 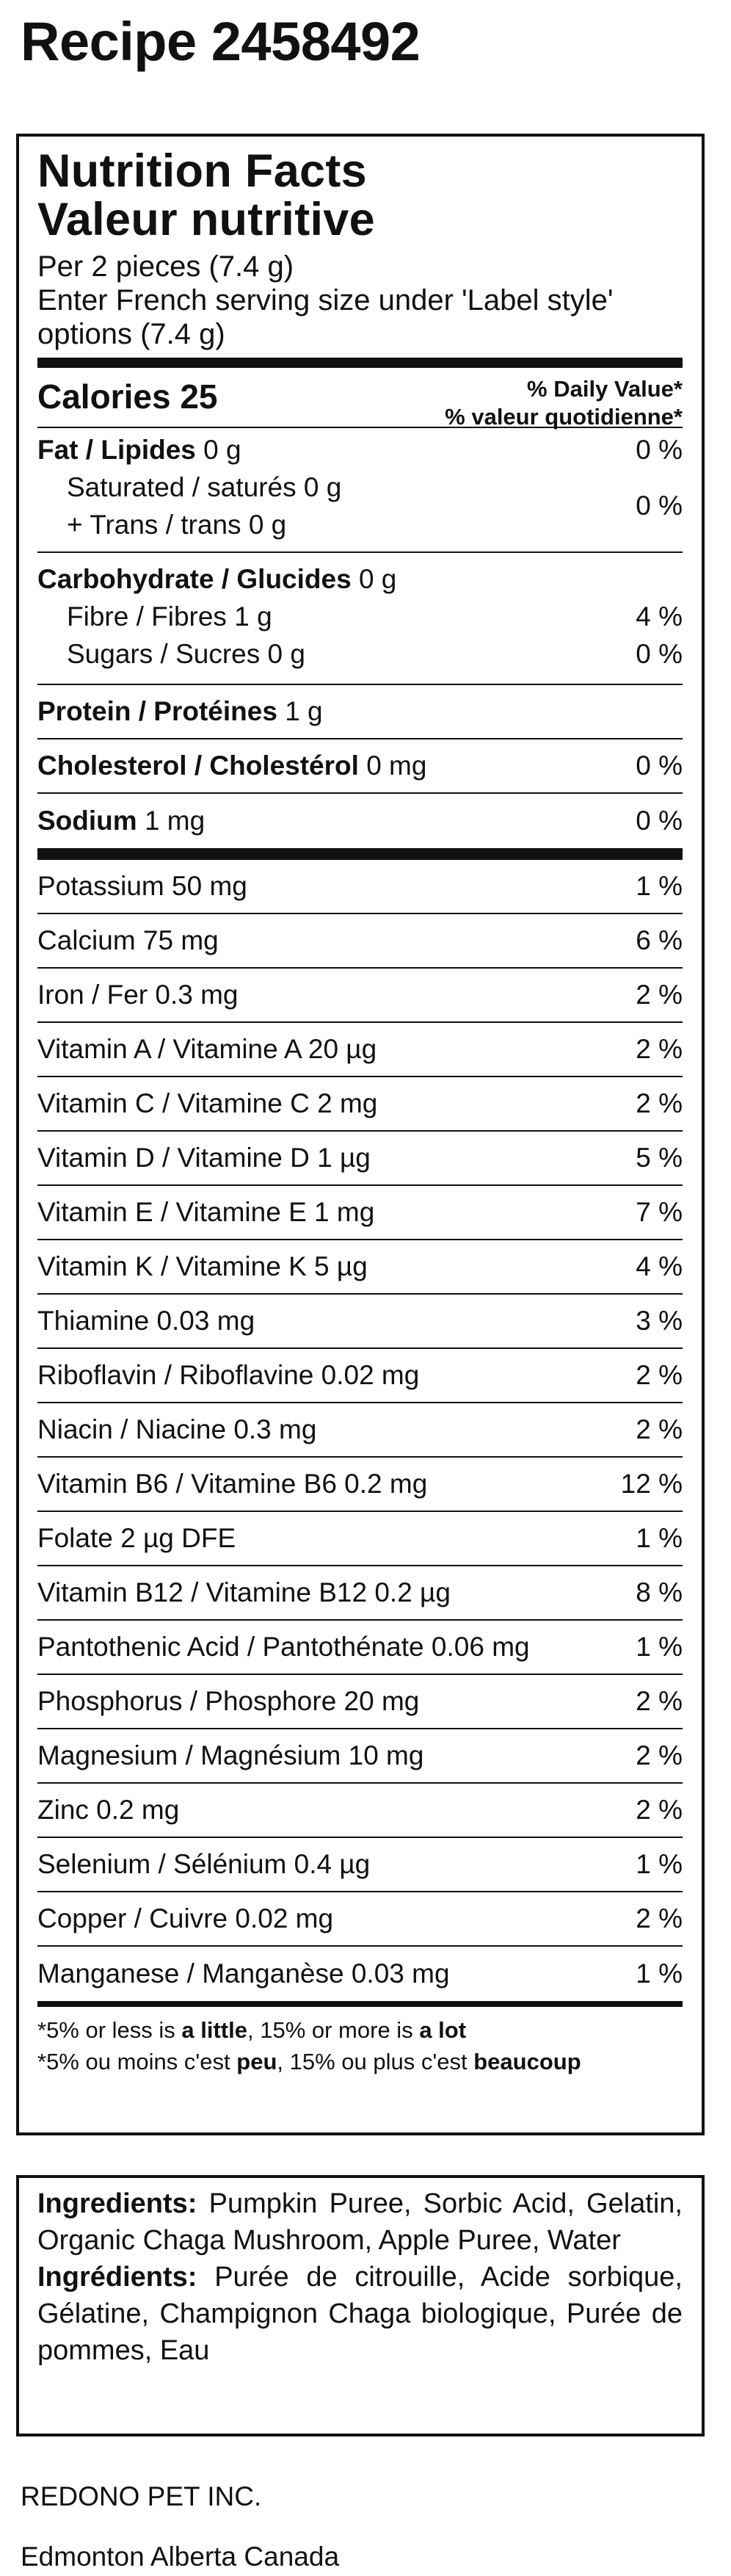 I want to click on micronutrient-label: Selenium / Sélénium 0.4 µg, so click(x=204, y=1864).